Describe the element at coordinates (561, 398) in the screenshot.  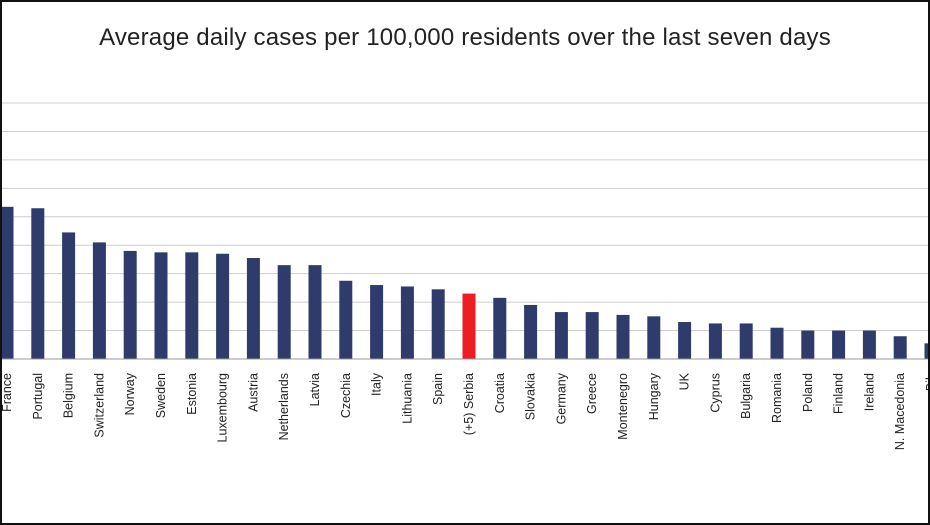
I see `x-tick-label: Germany` at that location.